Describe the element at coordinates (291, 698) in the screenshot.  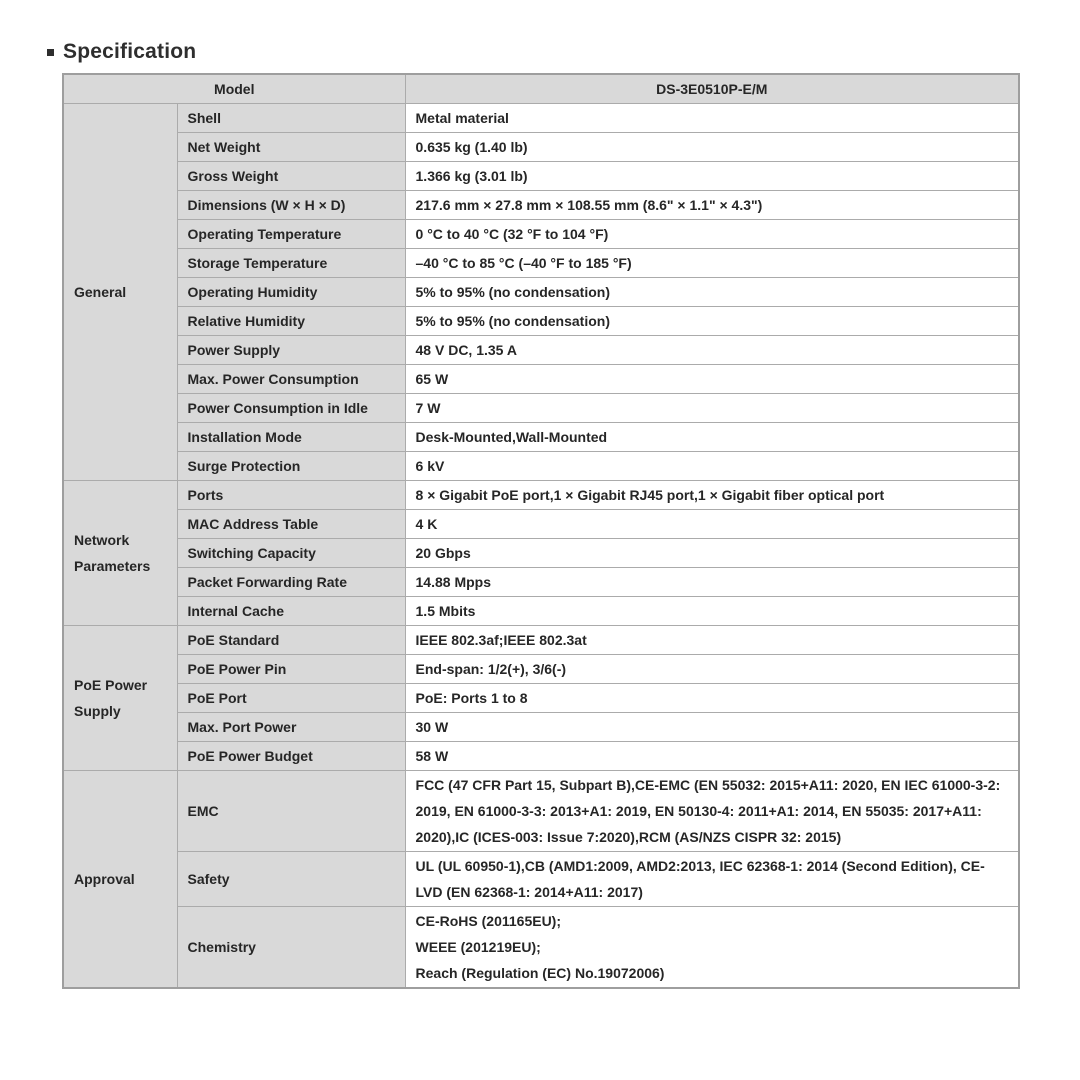
I see `spec-label: PoE Port` at that location.